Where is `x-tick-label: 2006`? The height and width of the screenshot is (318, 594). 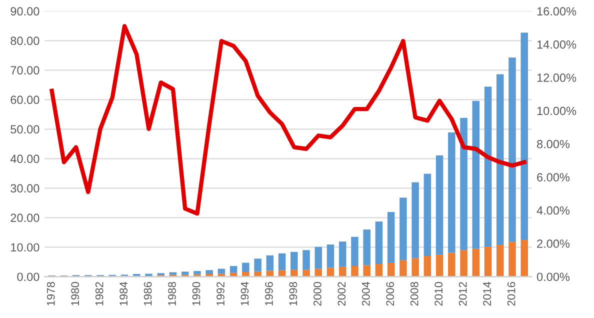
x-tick-label: 2006 is located at coordinates (390, 294).